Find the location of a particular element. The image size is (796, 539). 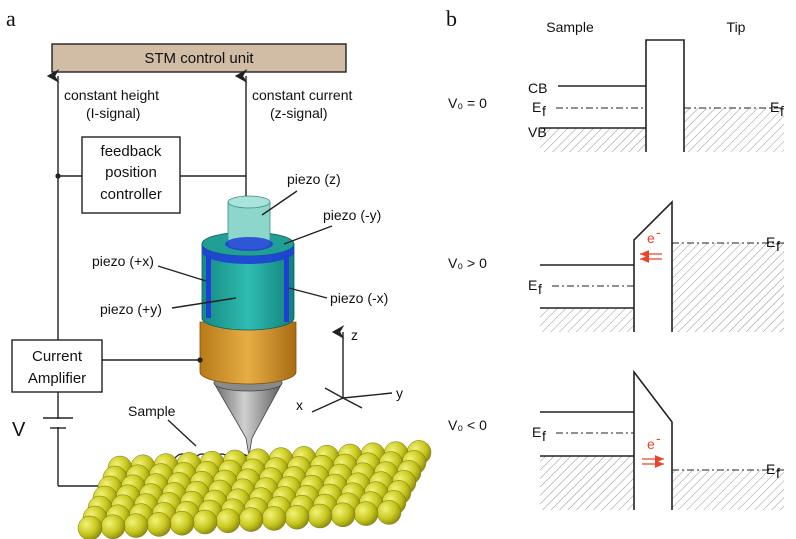

feedback-label-2: position is located at coordinates (131, 172).